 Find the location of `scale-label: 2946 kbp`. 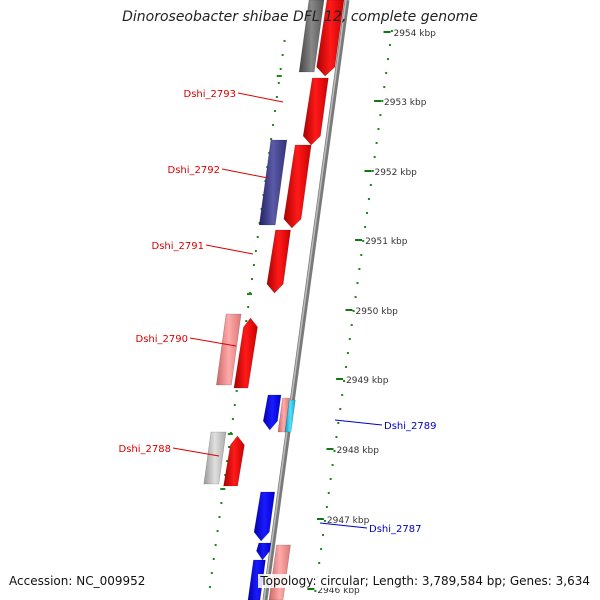

scale-label: 2946 kbp is located at coordinates (338, 591).